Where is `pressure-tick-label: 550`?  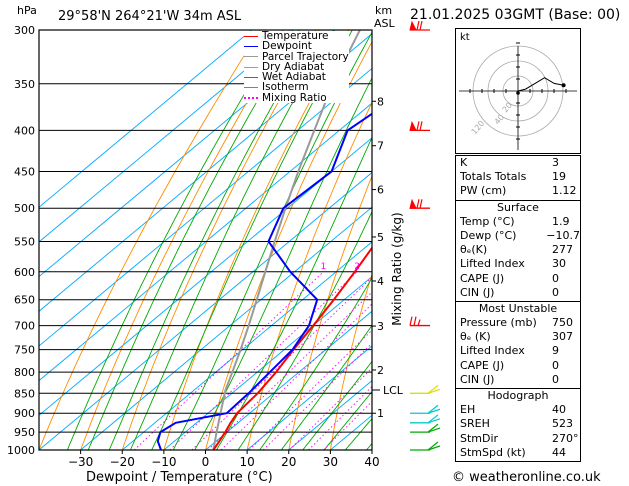 pressure-tick-label: 550 is located at coordinates (24, 241).